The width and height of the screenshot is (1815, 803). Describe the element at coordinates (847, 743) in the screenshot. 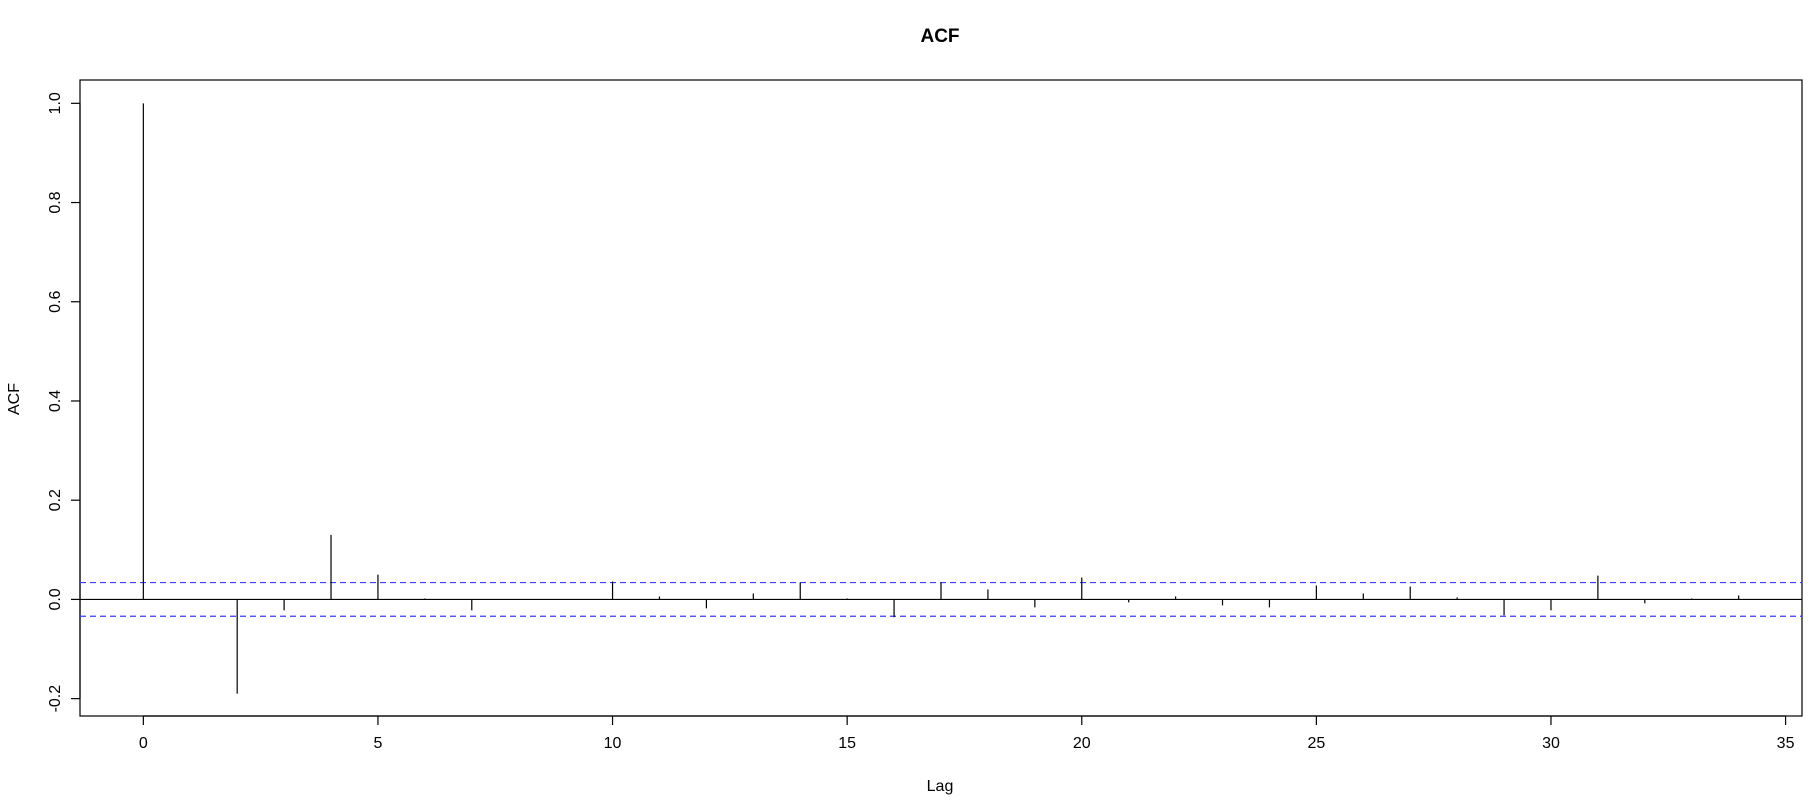

I see `x-tick-label: 15` at that location.